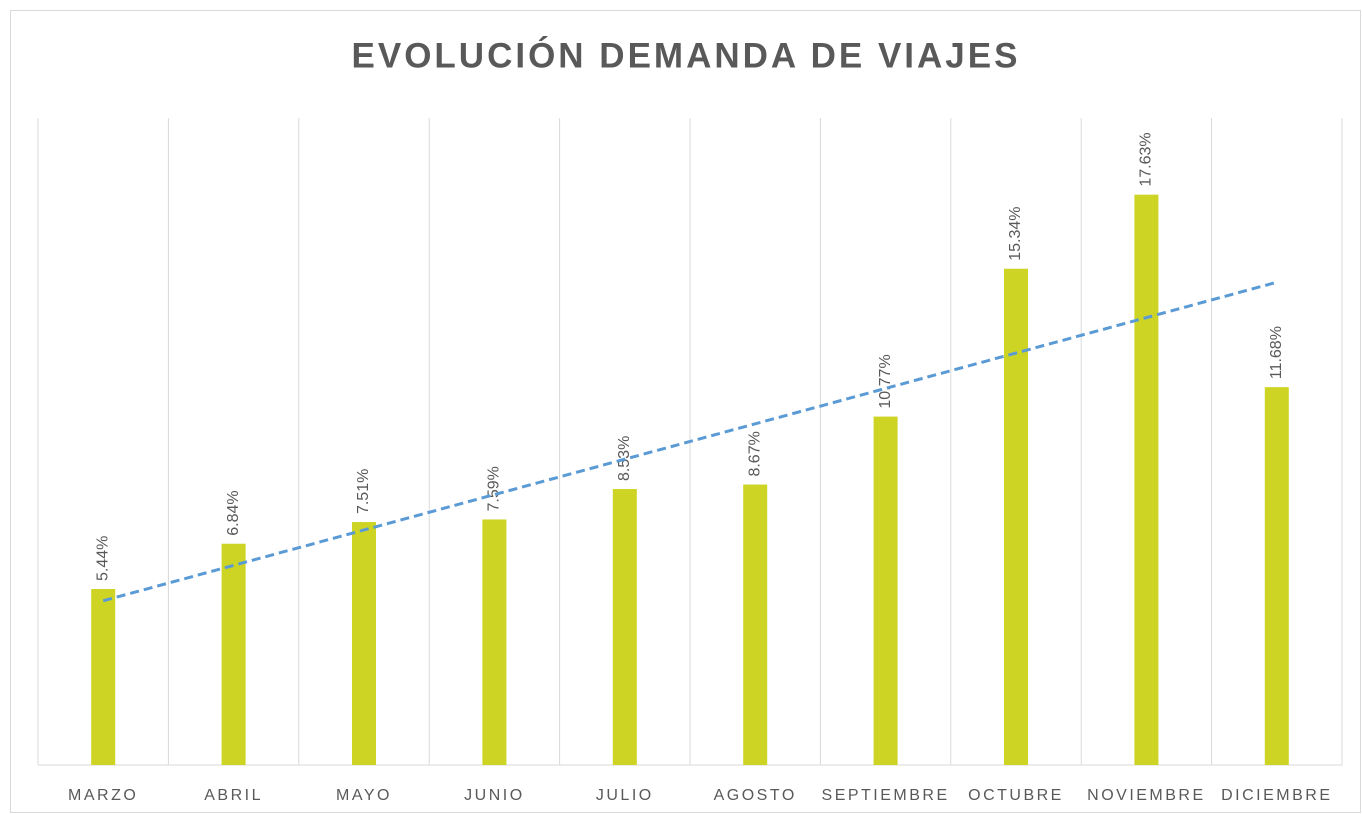 This screenshot has height=814, width=1362. What do you see at coordinates (1276, 795) in the screenshot?
I see `x-tick-label: DICIEMBRE` at bounding box center [1276, 795].